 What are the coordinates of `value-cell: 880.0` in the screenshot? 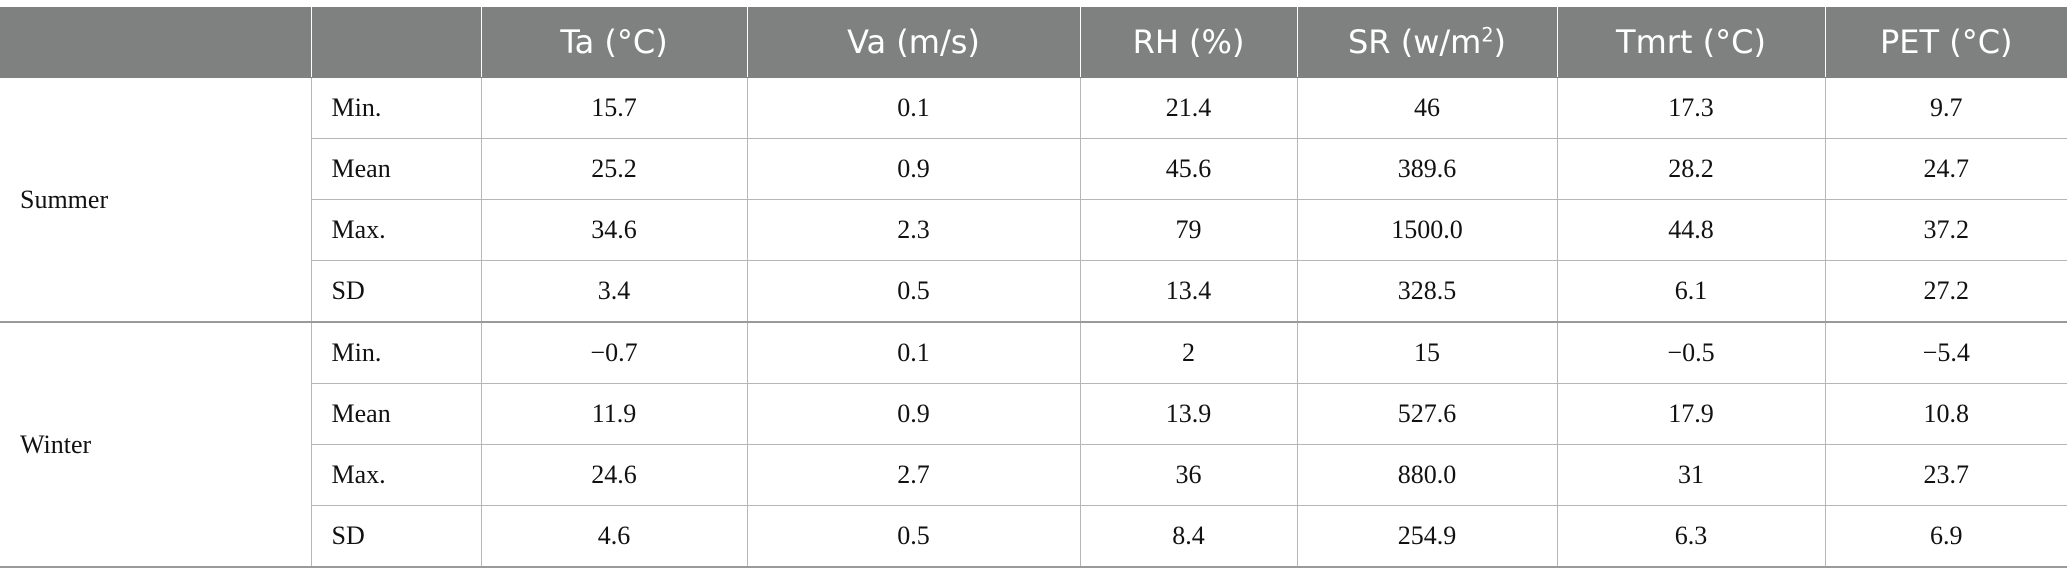 It's located at (1427, 475).